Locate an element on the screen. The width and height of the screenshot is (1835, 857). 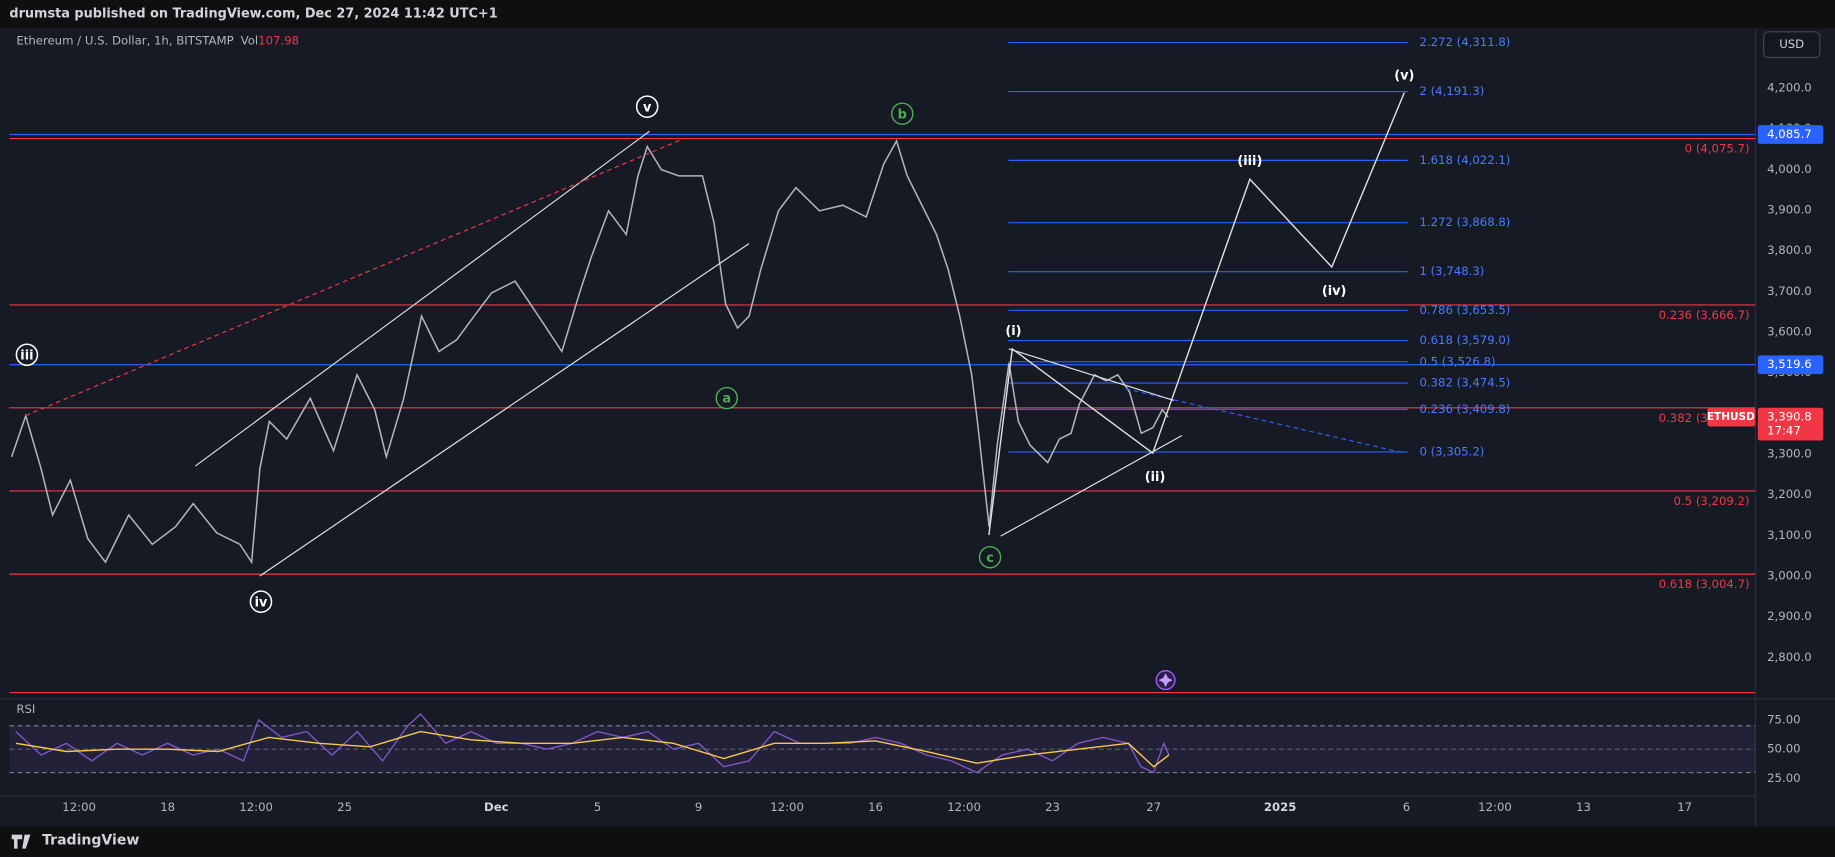
y-tick-label: 2,900.0 is located at coordinates (1789, 616).